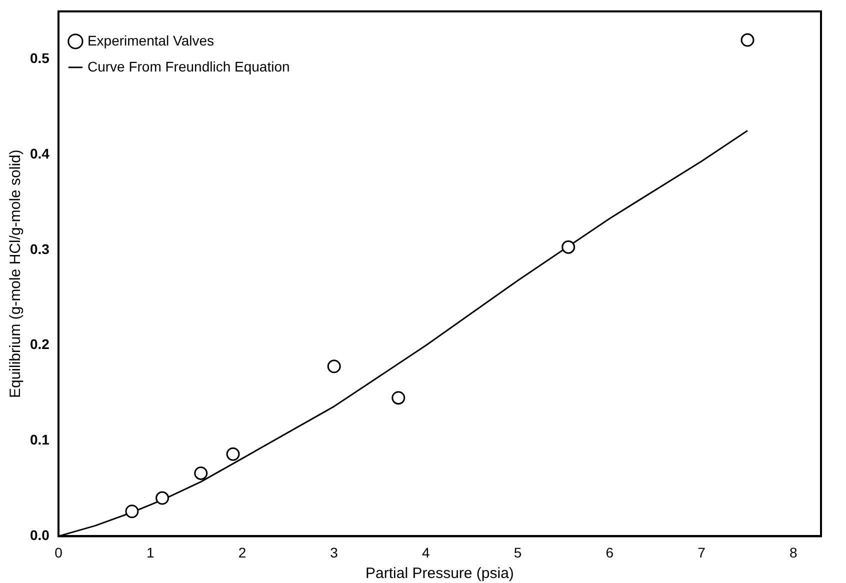 The height and width of the screenshot is (583, 846). I want to click on x-tick-label: 2, so click(242, 552).